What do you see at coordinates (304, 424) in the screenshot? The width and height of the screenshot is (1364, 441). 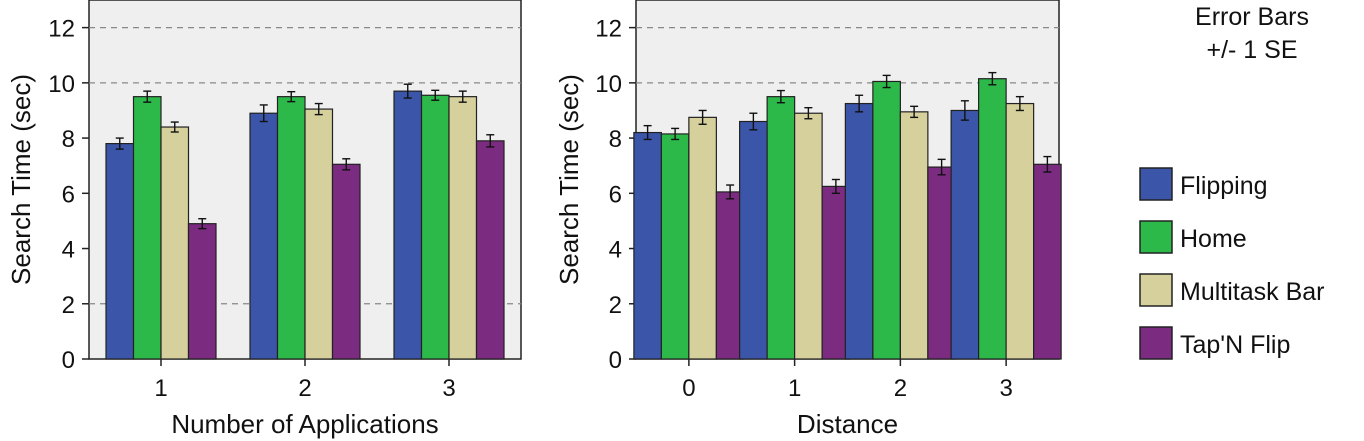 I see `x-axis-title: Number of Applications` at bounding box center [304, 424].